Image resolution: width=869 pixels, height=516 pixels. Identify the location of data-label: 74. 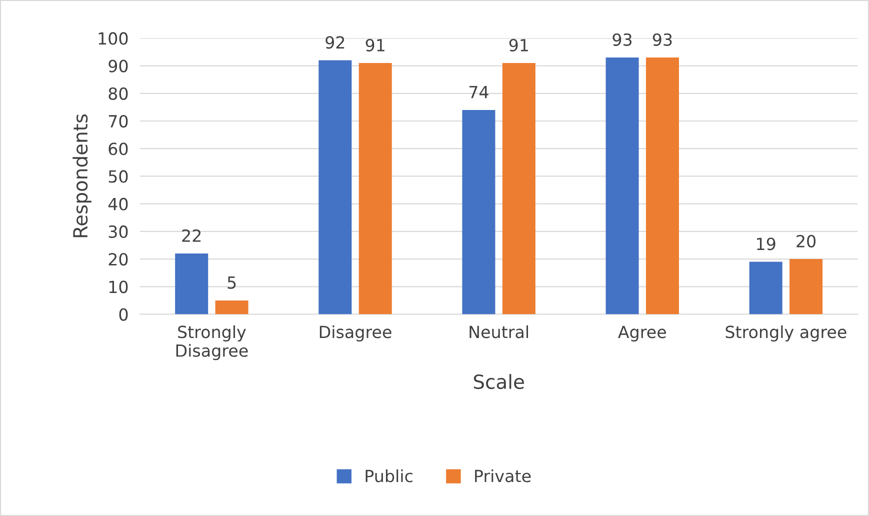
(478, 92).